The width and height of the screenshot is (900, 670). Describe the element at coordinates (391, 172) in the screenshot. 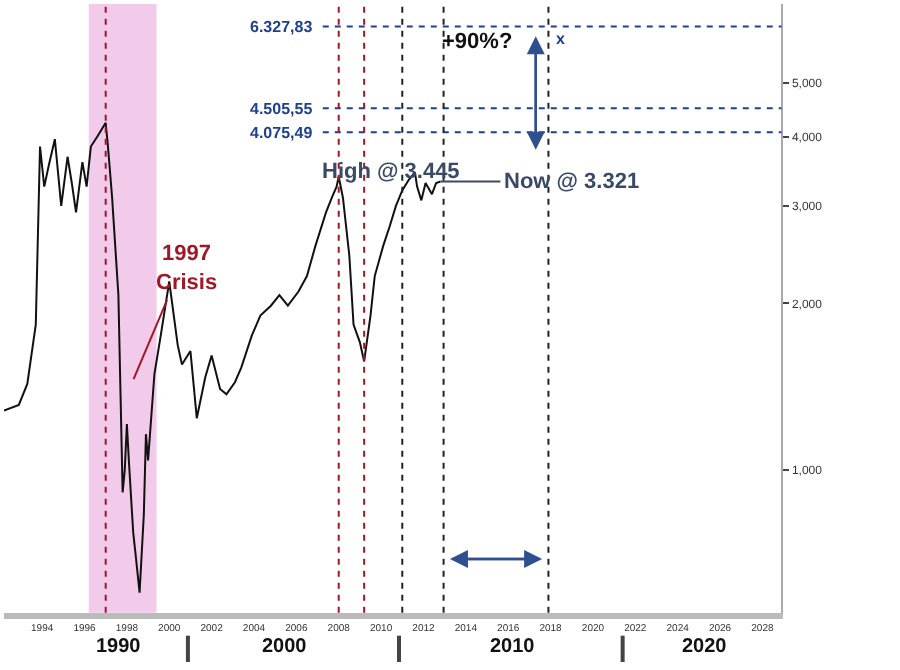

I see `annotation: High @ 3.445` at that location.